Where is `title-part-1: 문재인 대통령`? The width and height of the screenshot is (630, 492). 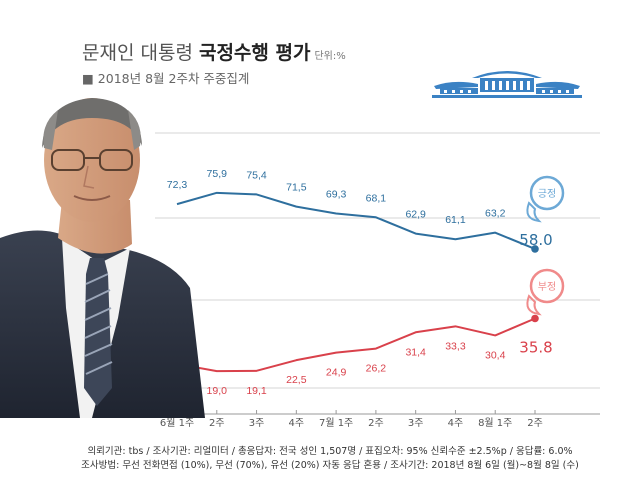
title-part-1: 문재인 대통령 is located at coordinates (140, 53).